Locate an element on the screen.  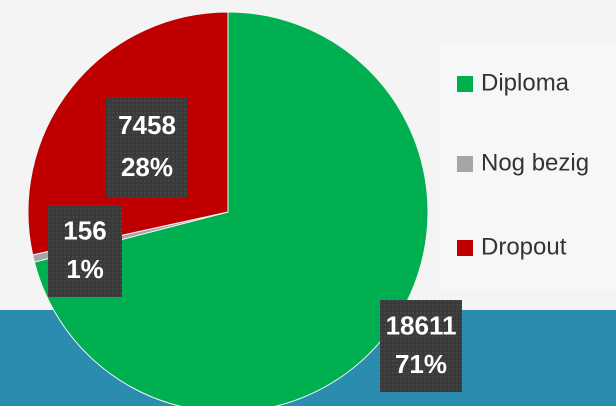
value-label: 18611 is located at coordinates (421, 325).